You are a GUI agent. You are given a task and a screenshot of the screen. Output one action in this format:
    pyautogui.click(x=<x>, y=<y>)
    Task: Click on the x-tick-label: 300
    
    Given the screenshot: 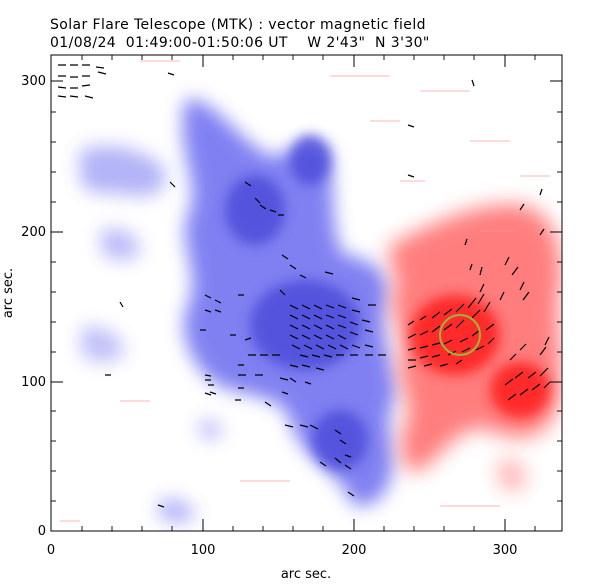 What is the action you would take?
    pyautogui.click(x=505, y=550)
    